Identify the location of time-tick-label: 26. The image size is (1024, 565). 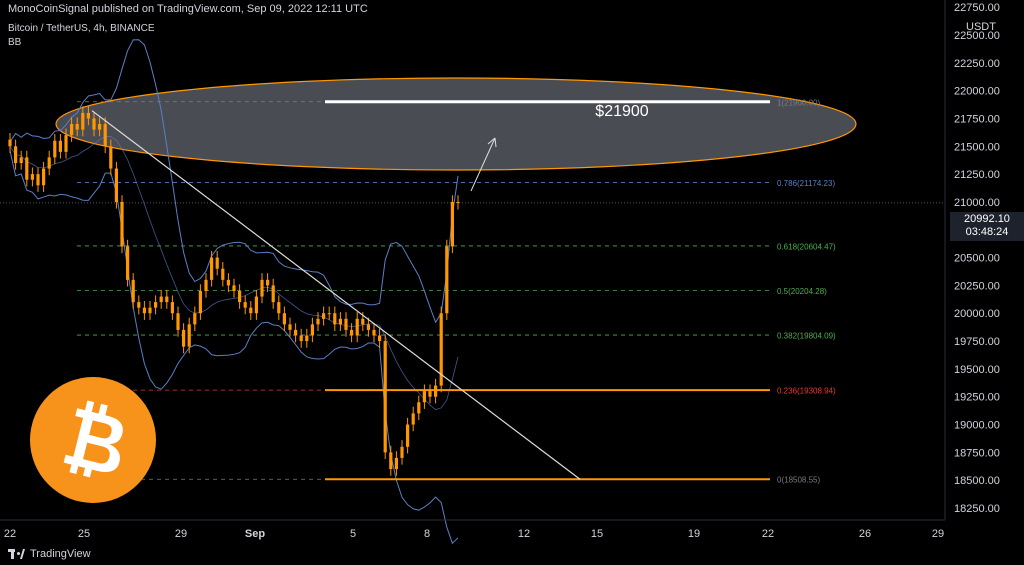
(865, 534).